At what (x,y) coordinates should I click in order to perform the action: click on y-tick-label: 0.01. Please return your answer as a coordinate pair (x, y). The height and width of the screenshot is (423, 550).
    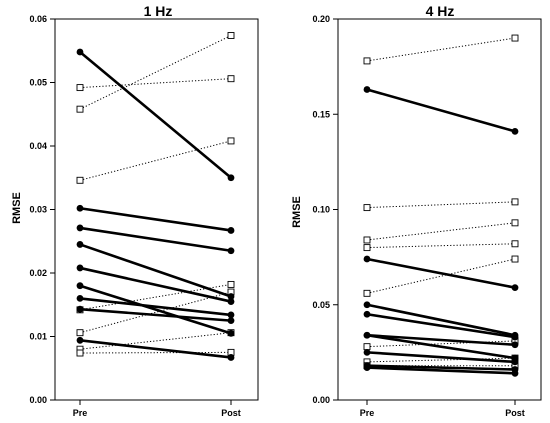
    Looking at the image, I should click on (38, 337).